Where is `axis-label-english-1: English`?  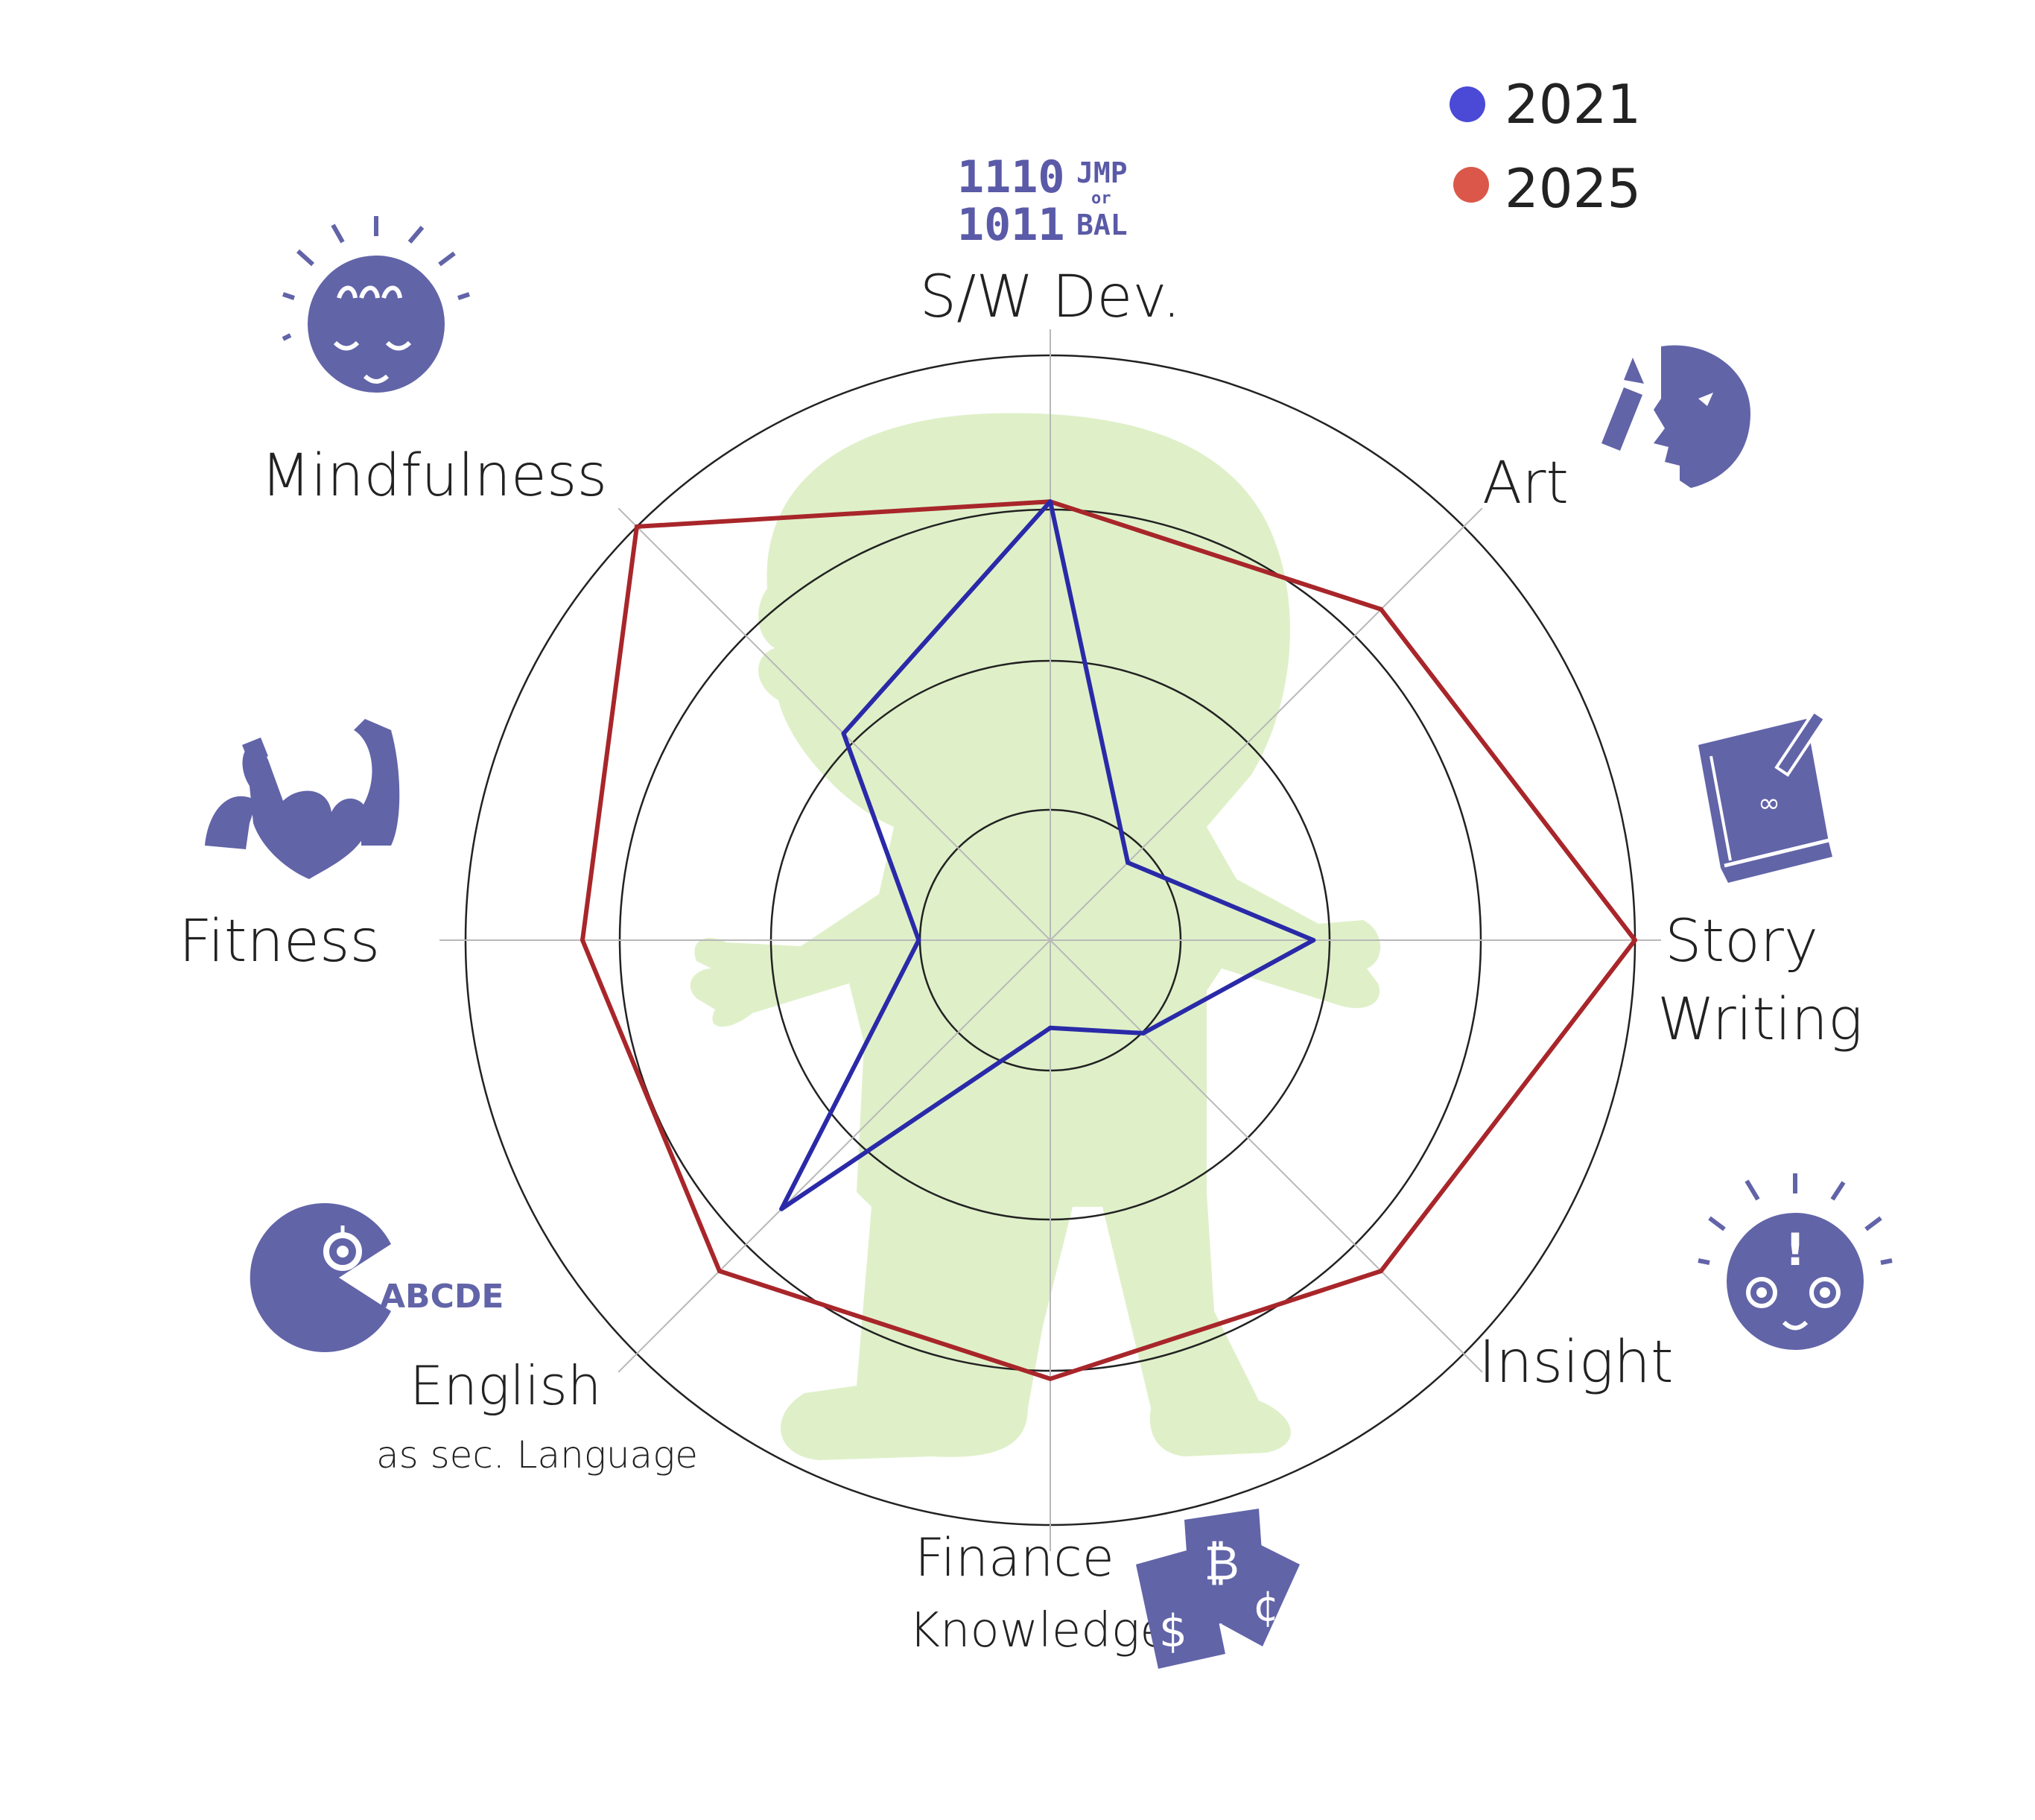
axis-label-english-1: English is located at coordinates (505, 1385).